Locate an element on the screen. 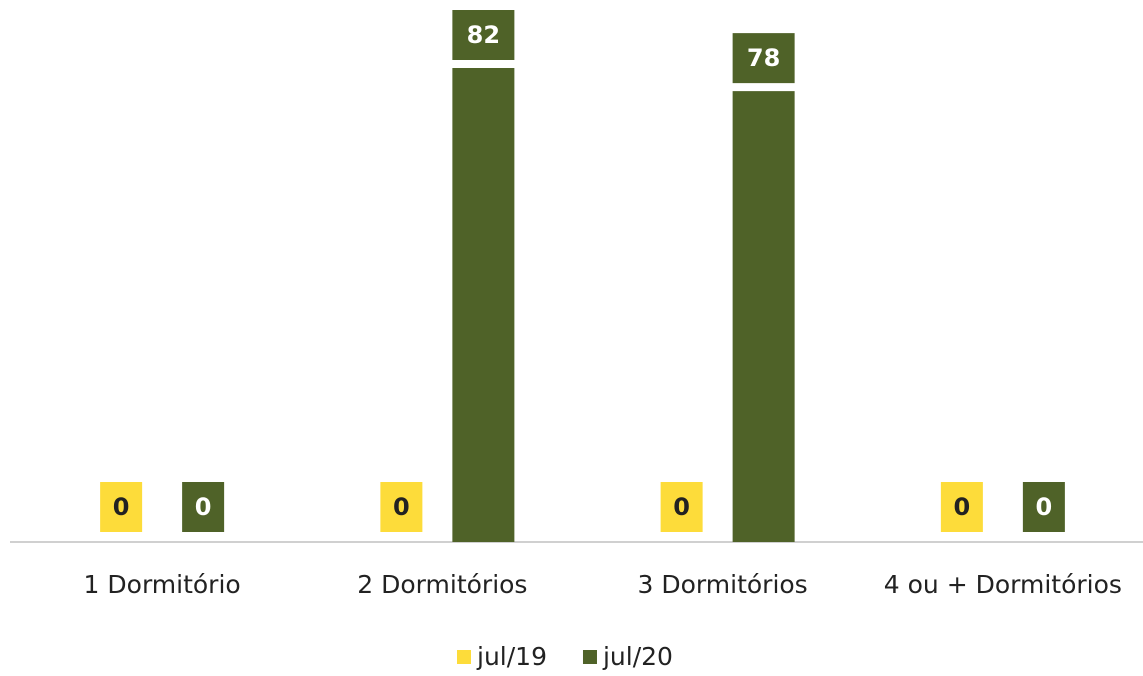 This screenshot has width=1143, height=676. data-label: 78 is located at coordinates (763, 58).